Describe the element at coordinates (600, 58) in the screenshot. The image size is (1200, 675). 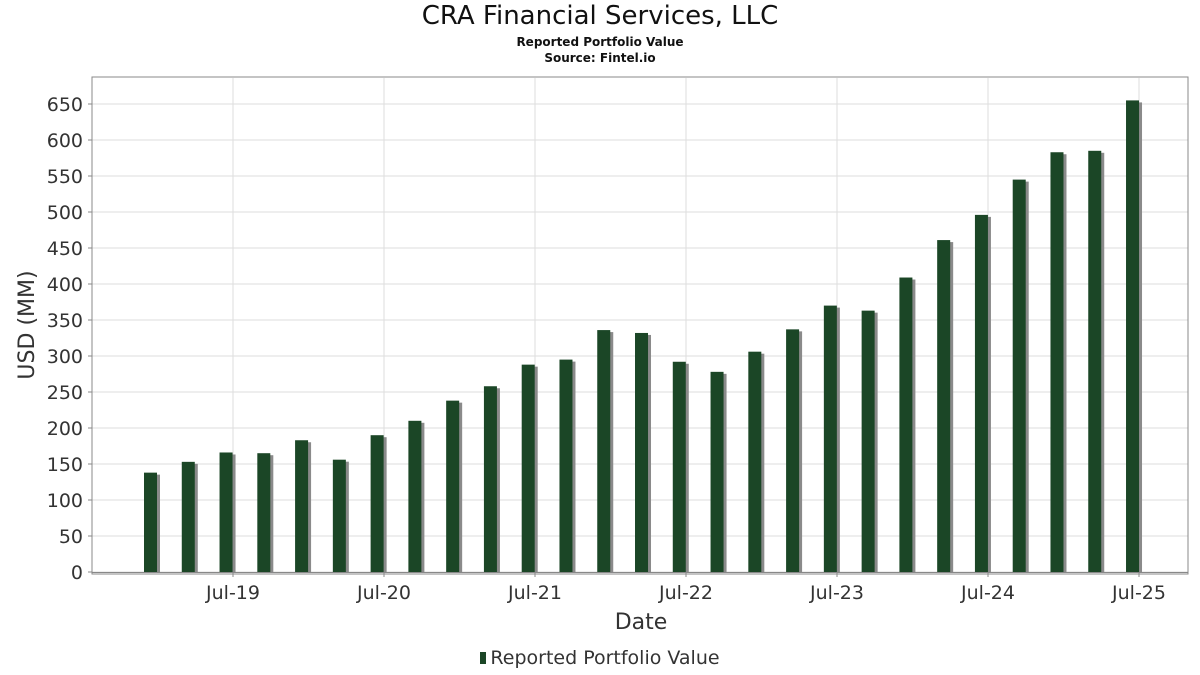
I see `chart-source: Source: Fintel.io` at that location.